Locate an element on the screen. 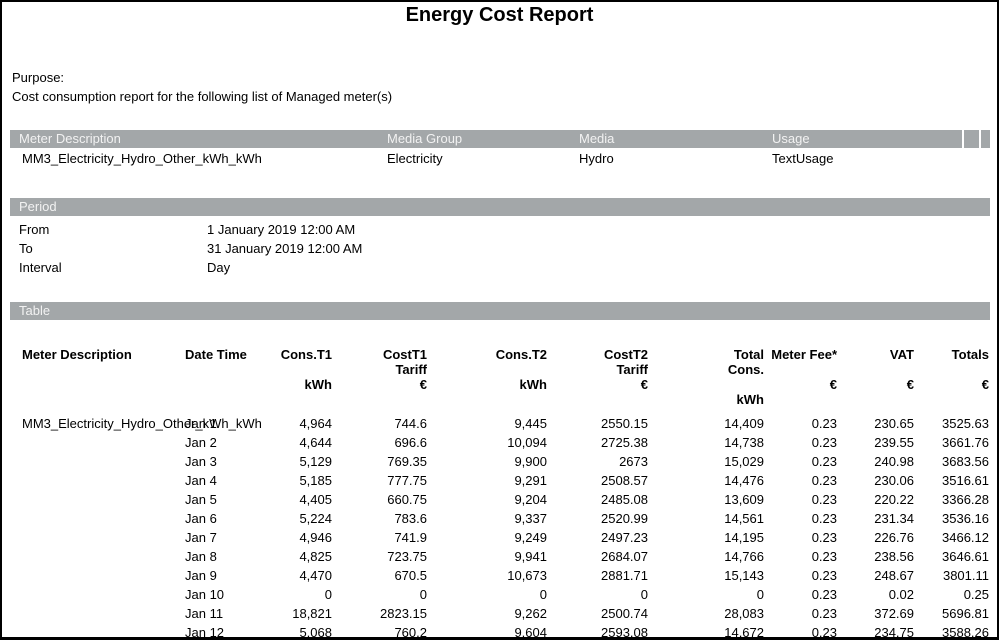  value-cell: 696.6 is located at coordinates (410, 442).